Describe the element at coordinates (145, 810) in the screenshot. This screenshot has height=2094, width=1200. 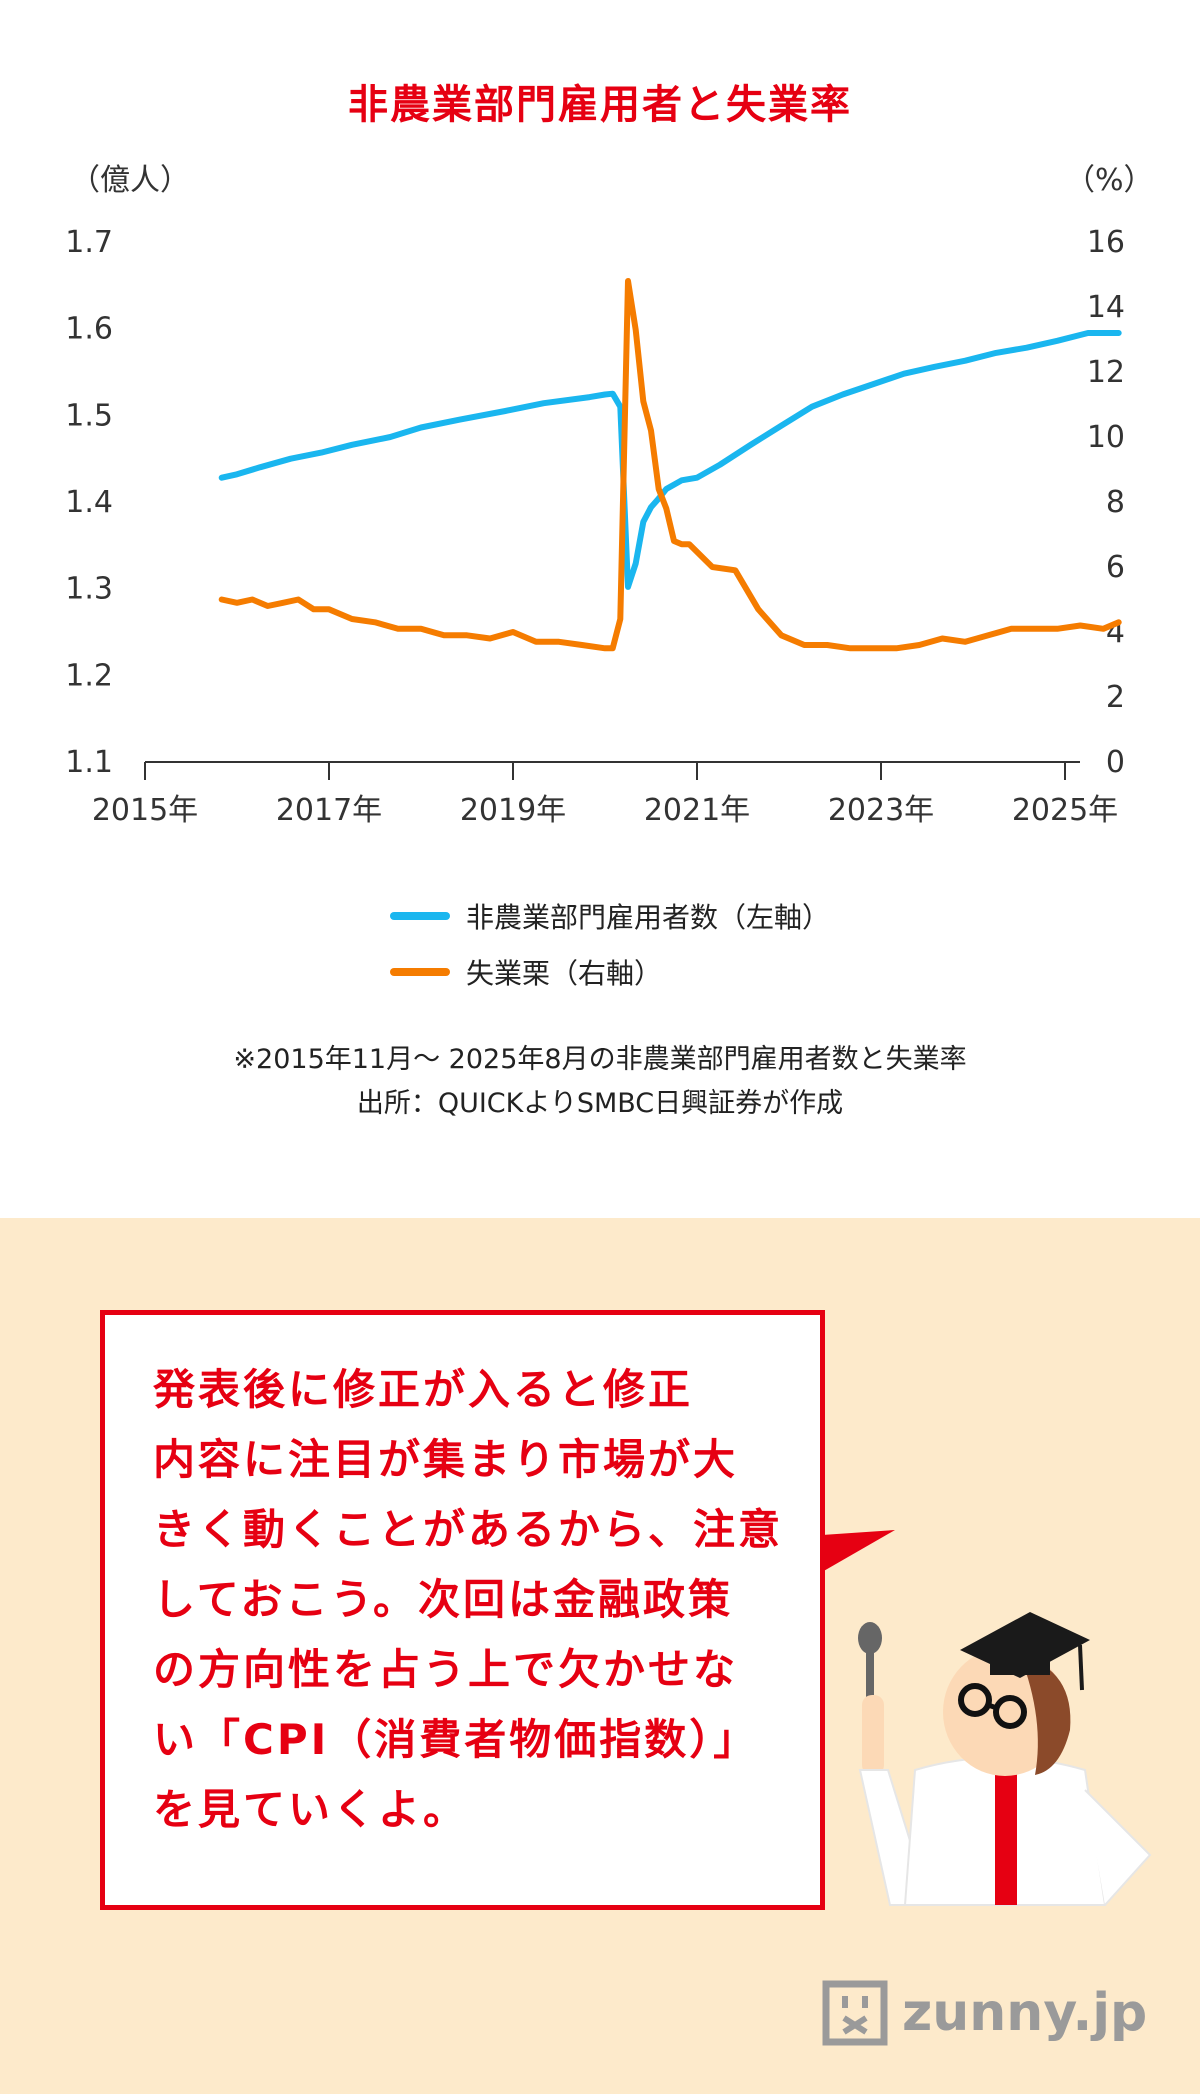
I see `x-axis-tick-label: 2015年` at that location.